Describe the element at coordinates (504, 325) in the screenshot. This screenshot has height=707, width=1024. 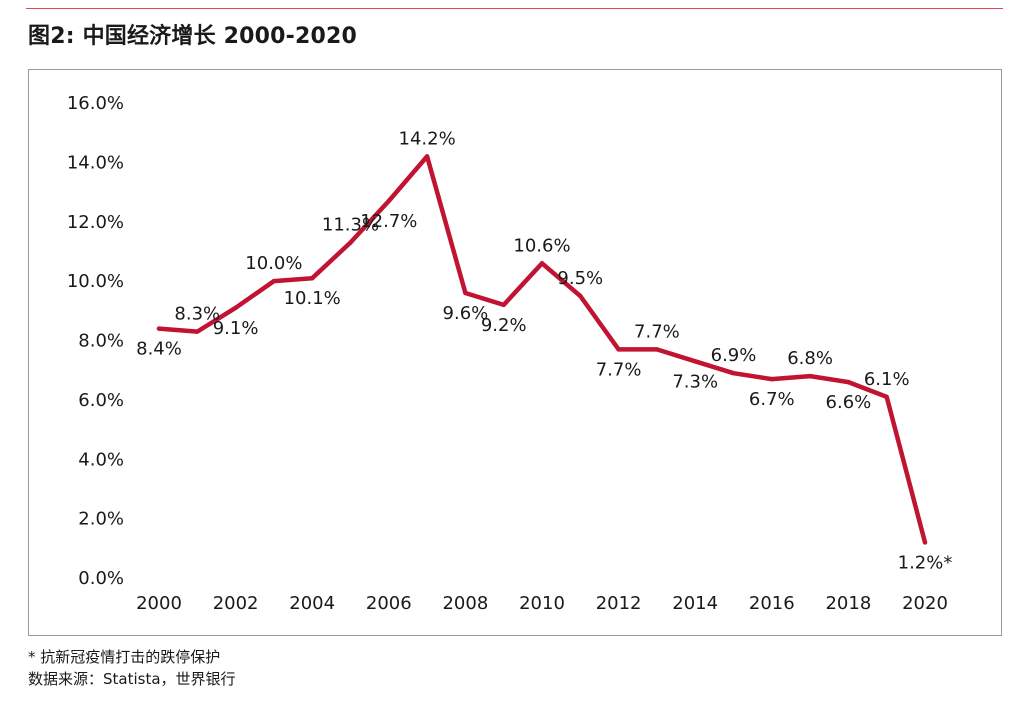
I see `data-label: 9.2%` at that location.